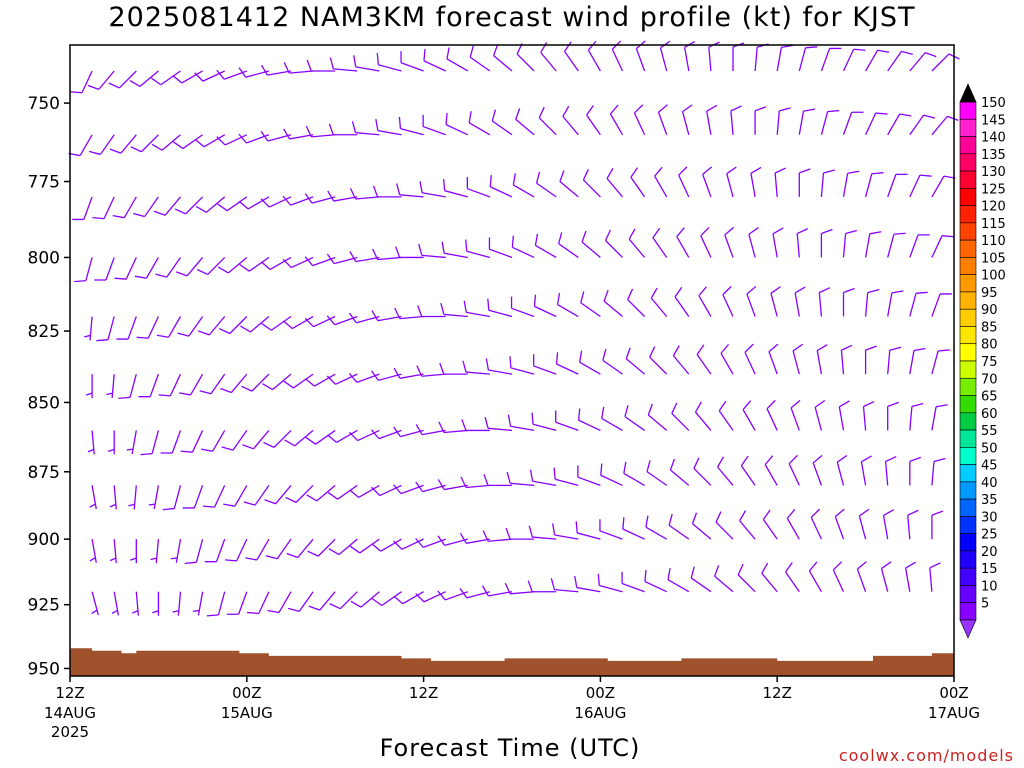  What do you see at coordinates (44, 104) in the screenshot?
I see `y-tick-label: 750` at bounding box center [44, 104].